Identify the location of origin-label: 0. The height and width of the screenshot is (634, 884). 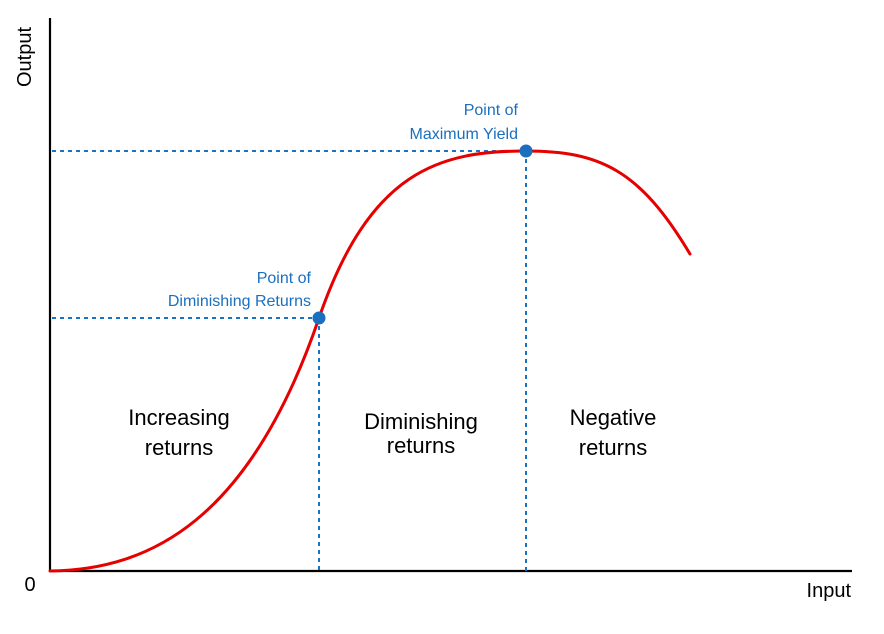
(29, 585).